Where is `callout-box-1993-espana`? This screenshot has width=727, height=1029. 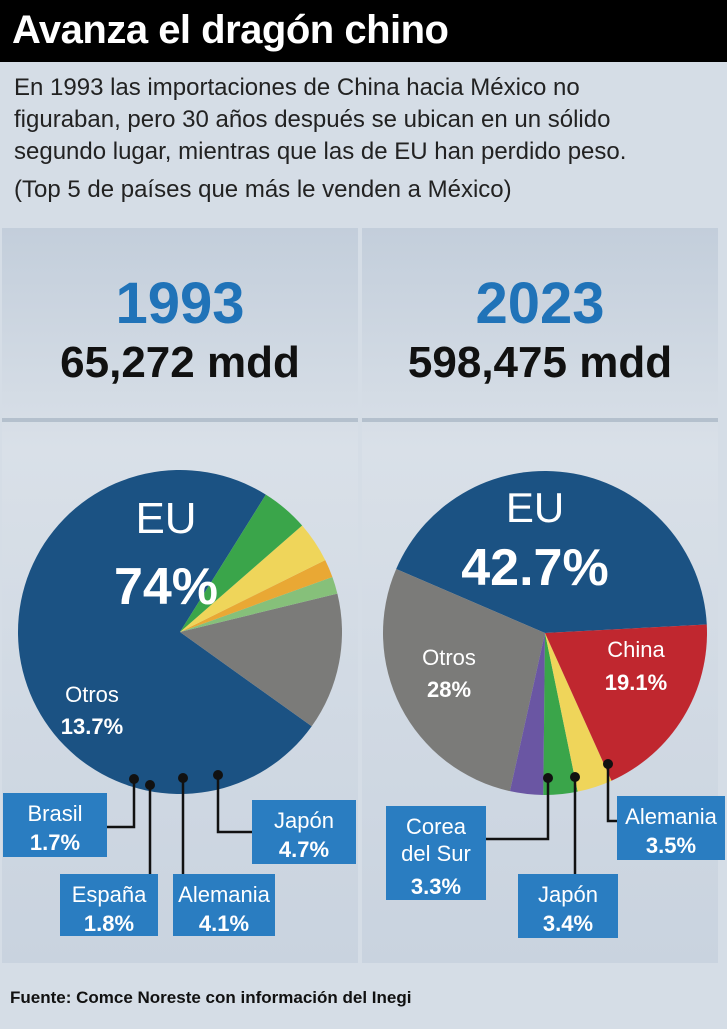 callout-box-1993-espana is located at coordinates (109, 905).